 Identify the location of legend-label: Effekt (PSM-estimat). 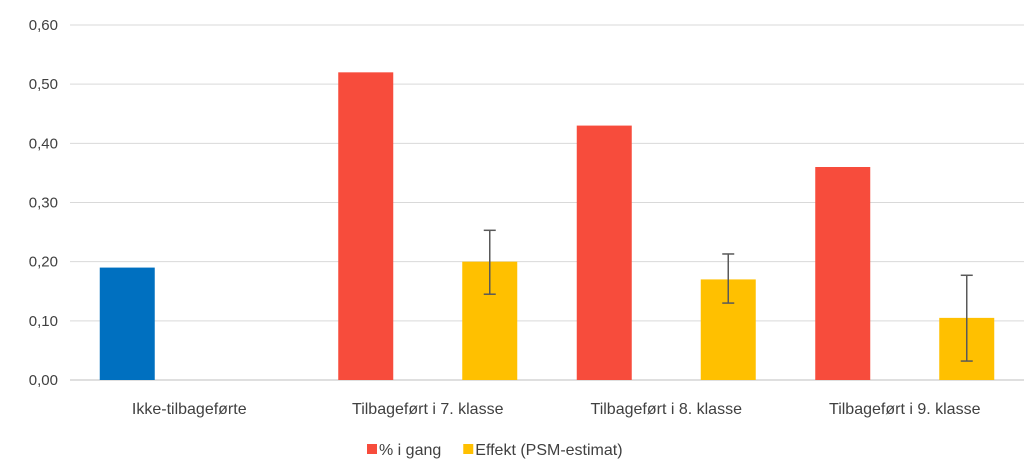
(548, 450).